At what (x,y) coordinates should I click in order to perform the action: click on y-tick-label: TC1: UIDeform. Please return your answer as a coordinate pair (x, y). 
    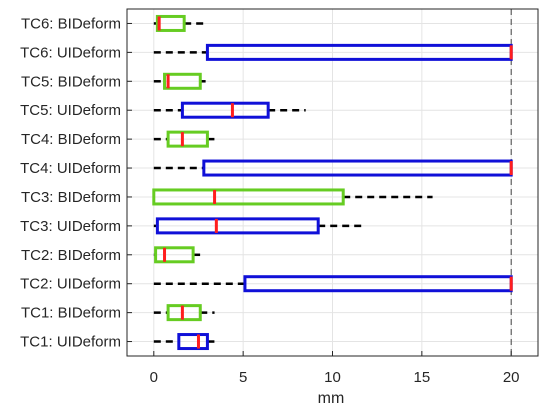
    Looking at the image, I should click on (70, 342).